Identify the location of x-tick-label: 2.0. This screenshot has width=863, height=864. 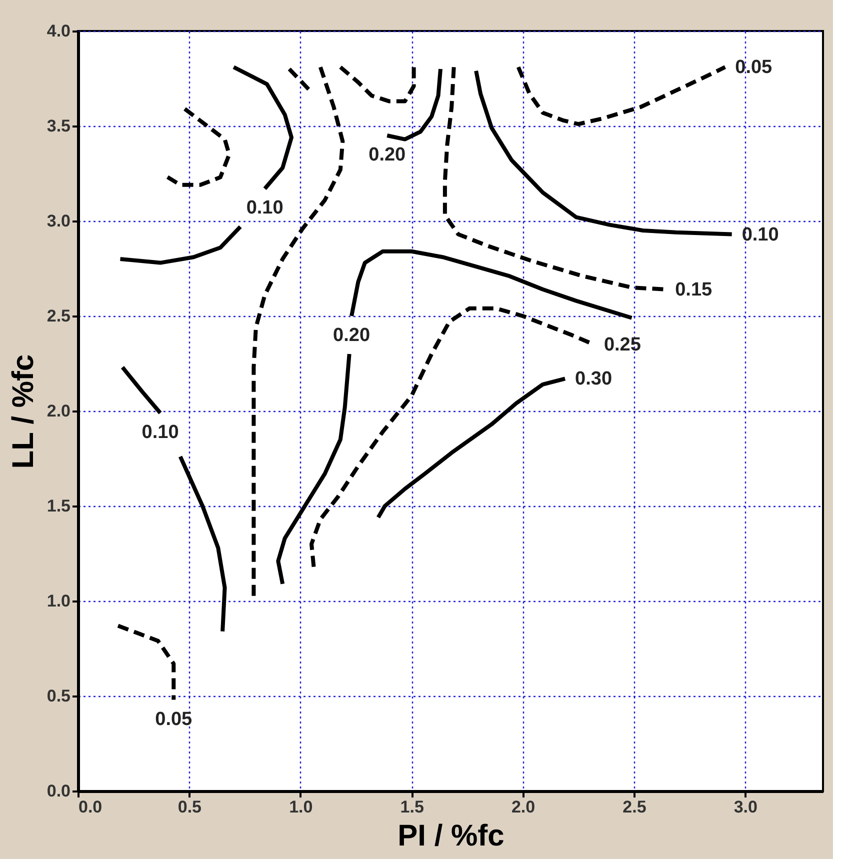
(523, 807).